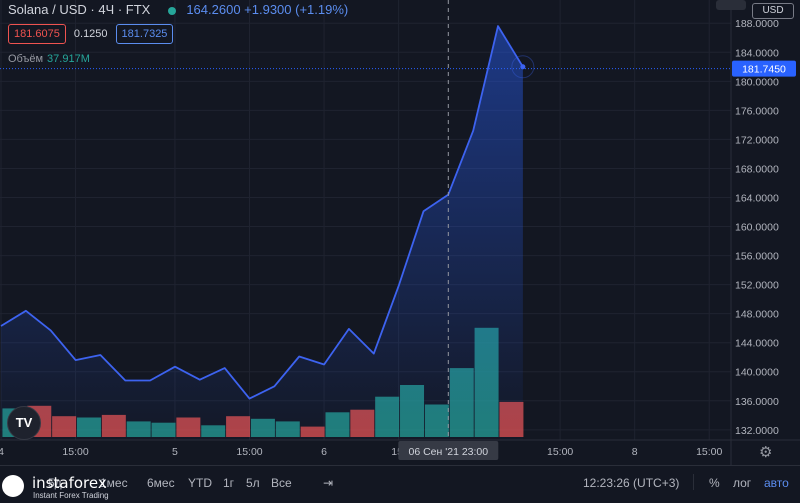 This screenshot has width=800, height=503. What do you see at coordinates (114, 483) in the screenshot?
I see `range-1m-button: 1мес` at bounding box center [114, 483].